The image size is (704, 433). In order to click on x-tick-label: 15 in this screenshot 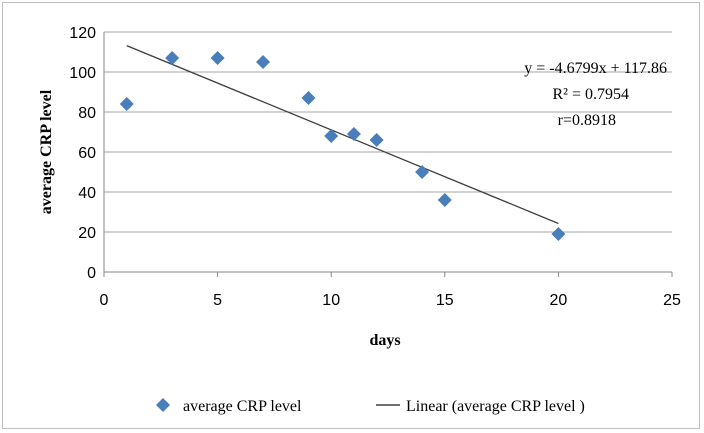, I will do `click(445, 300)`.